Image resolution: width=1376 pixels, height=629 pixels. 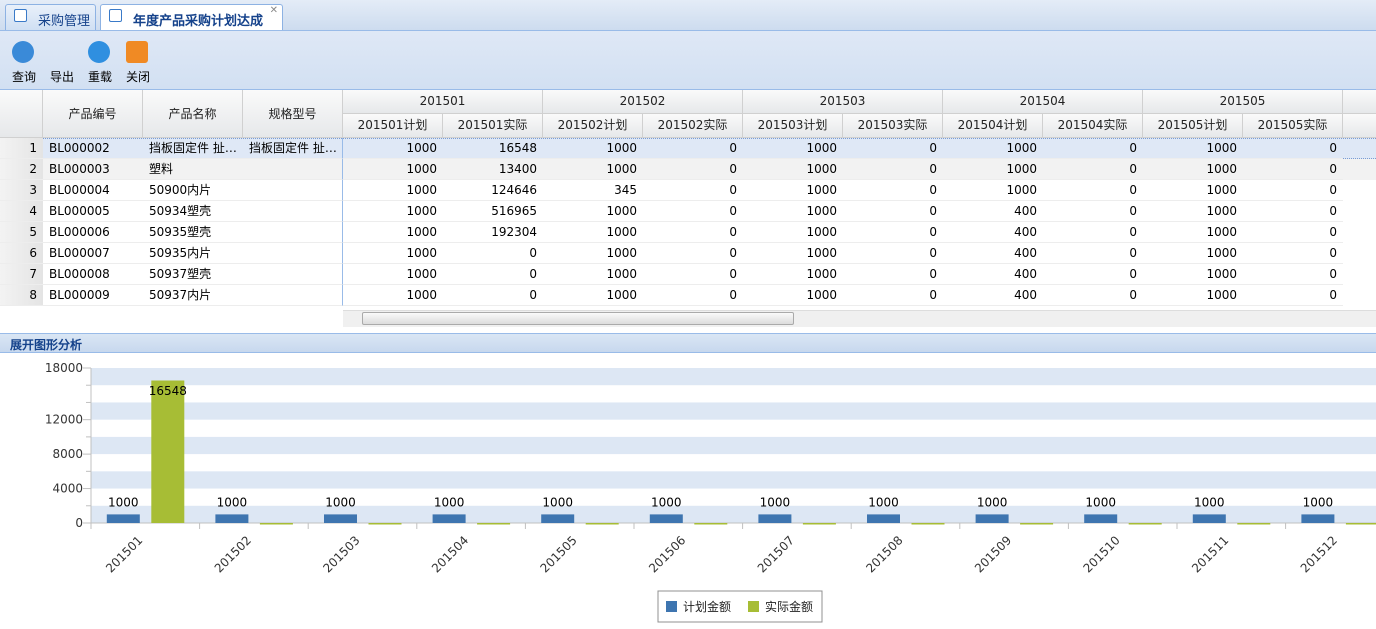 What do you see at coordinates (1193, 126) in the screenshot?
I see `column-header: 201505计划` at bounding box center [1193, 126].